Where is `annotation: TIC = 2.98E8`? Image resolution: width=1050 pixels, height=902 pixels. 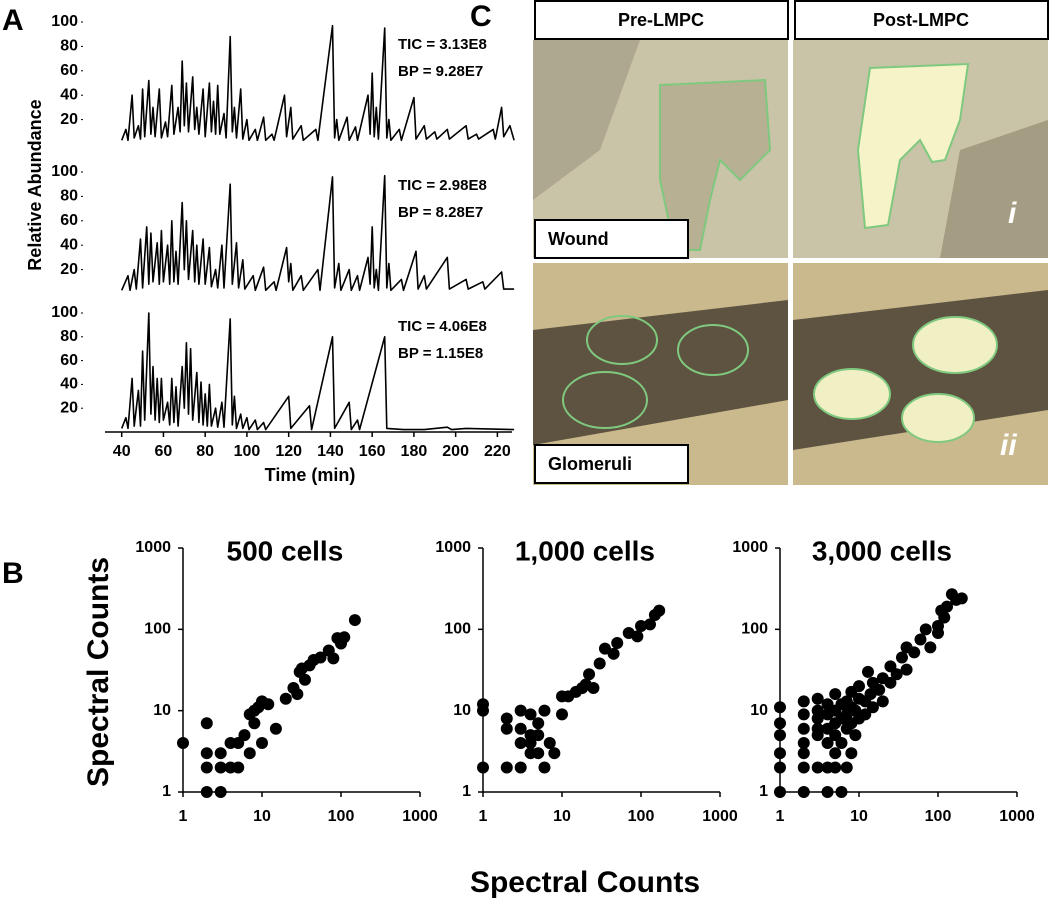
annotation: TIC = 2.98E8 is located at coordinates (442, 185).